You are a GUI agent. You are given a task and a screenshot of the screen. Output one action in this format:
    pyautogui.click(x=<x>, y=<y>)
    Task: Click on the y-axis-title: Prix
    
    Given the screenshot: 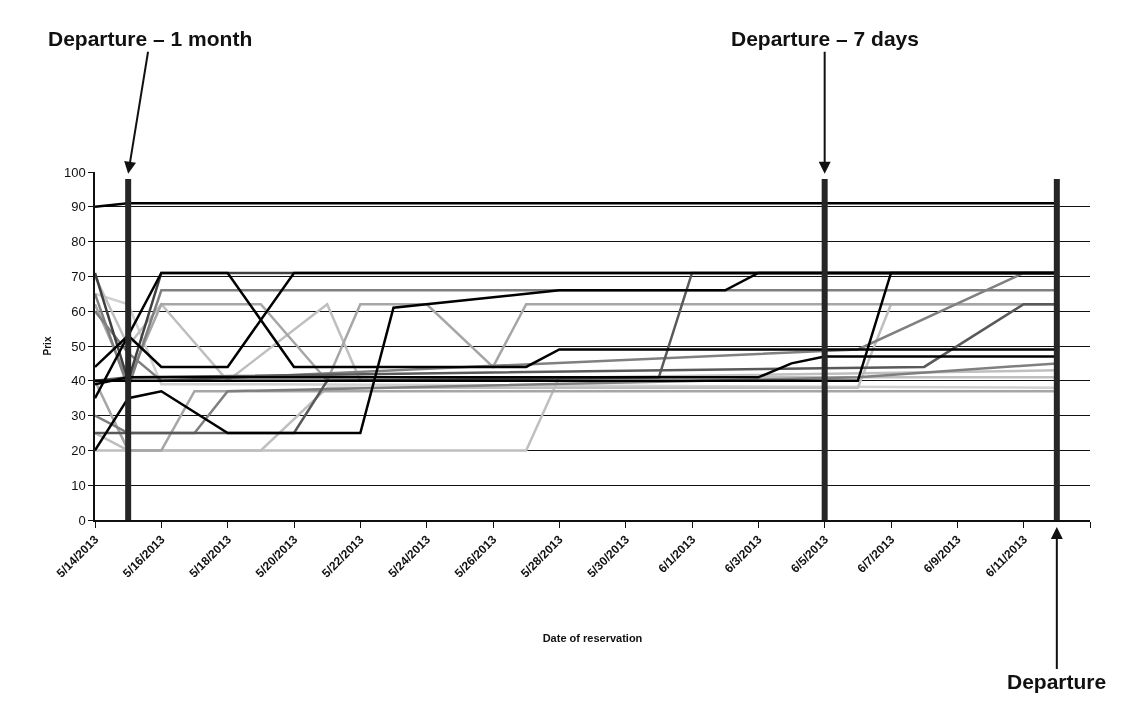 What is the action you would take?
    pyautogui.click(x=48, y=346)
    